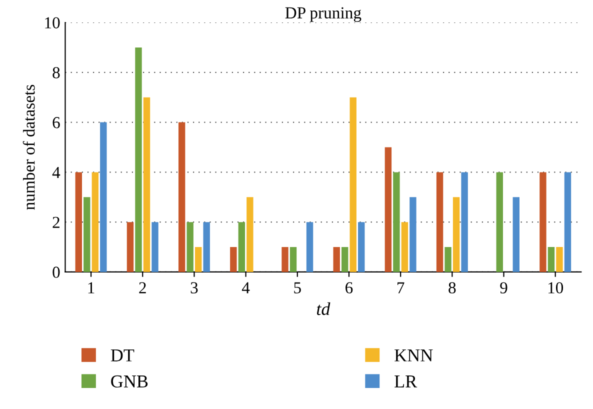 The width and height of the screenshot is (593, 409). Describe the element at coordinates (56, 222) in the screenshot. I see `y-tick-label: 2` at that location.